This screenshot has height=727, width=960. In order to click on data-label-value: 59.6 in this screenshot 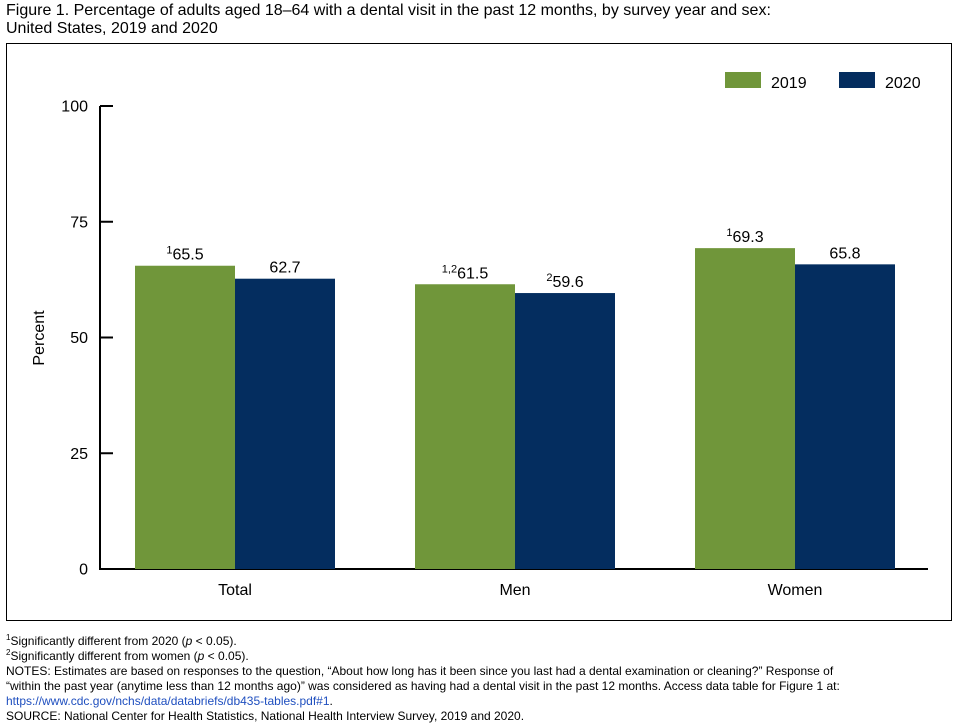, I will do `click(567, 282)`.